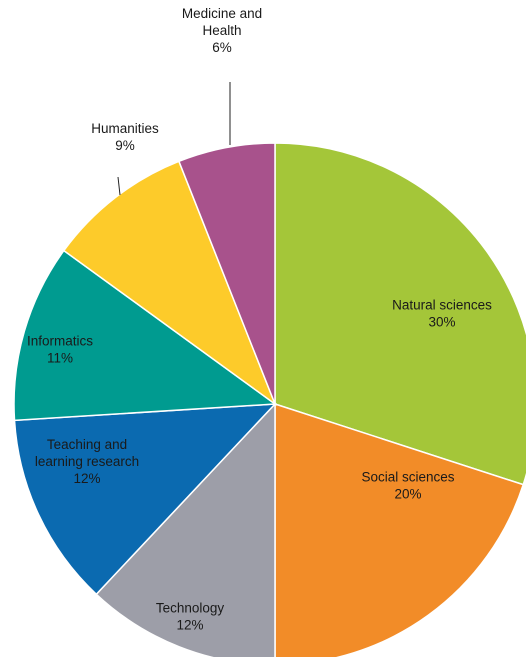 The image size is (526, 657). Describe the element at coordinates (60, 350) in the screenshot. I see `data-label-informatics: Informatics 11%` at that location.